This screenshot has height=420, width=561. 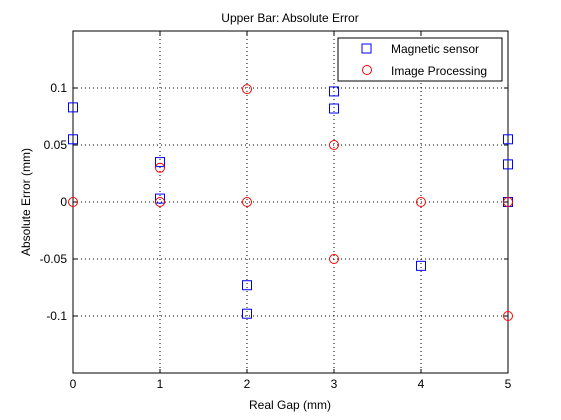 I want to click on x-tick-label: 5, so click(x=508, y=384).